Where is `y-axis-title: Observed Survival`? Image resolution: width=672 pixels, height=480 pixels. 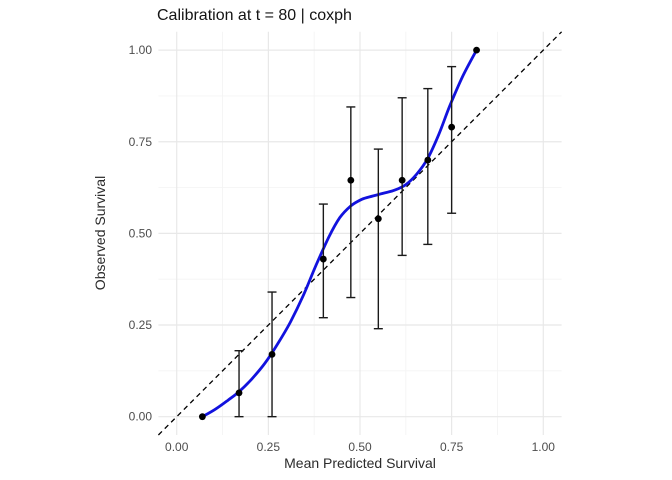
y-axis-title: Observed Survival is located at coordinates (100, 233).